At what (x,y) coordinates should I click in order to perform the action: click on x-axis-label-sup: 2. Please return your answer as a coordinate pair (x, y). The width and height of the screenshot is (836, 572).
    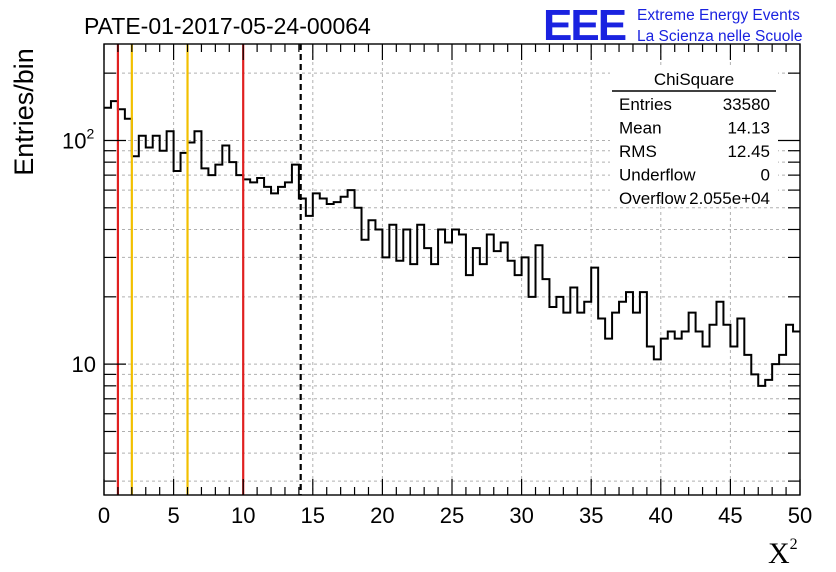
    Looking at the image, I should click on (794, 544).